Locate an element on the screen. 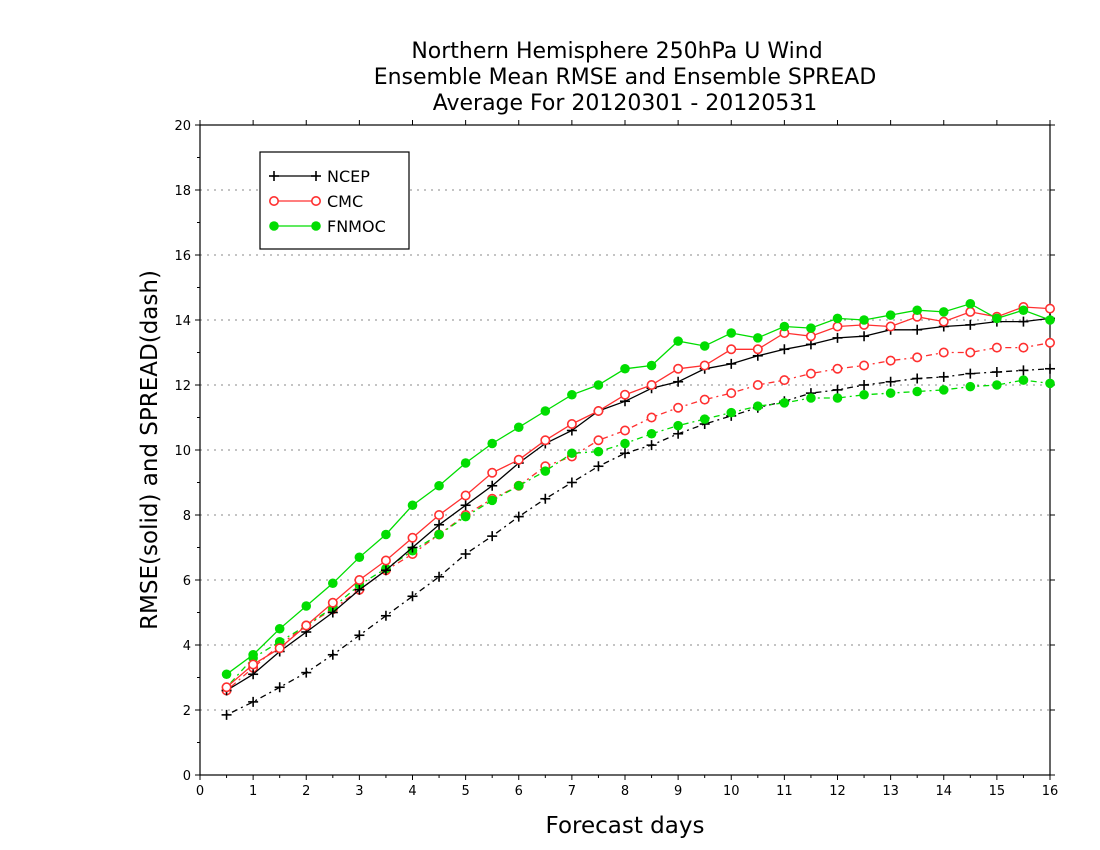  x-axis-label: Forecast days is located at coordinates (625, 826).